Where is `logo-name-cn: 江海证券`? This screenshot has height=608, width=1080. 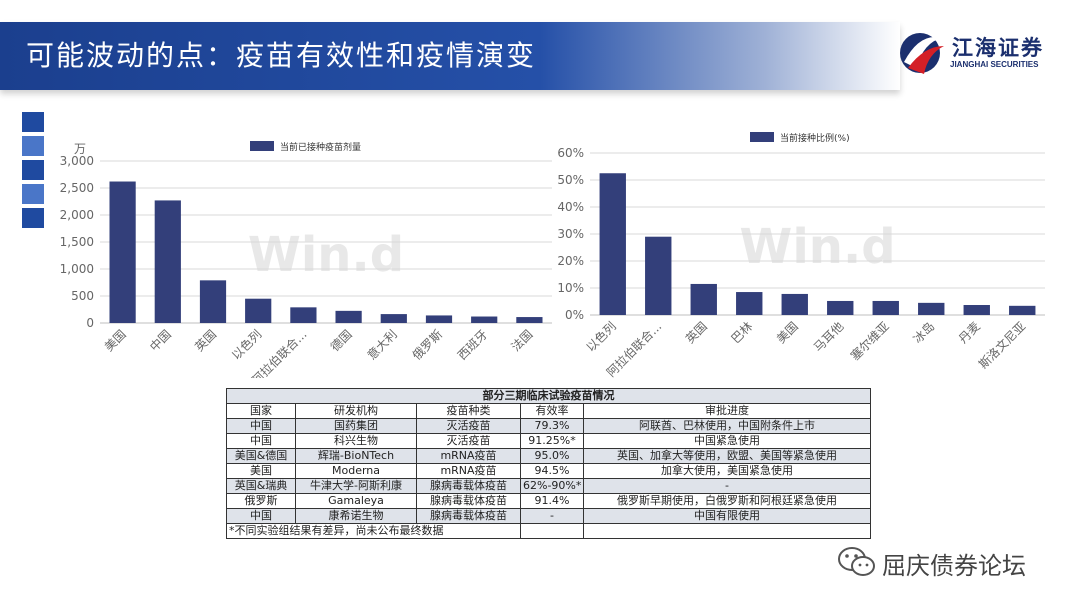 logo-name-cn: 江海证券 is located at coordinates (998, 48).